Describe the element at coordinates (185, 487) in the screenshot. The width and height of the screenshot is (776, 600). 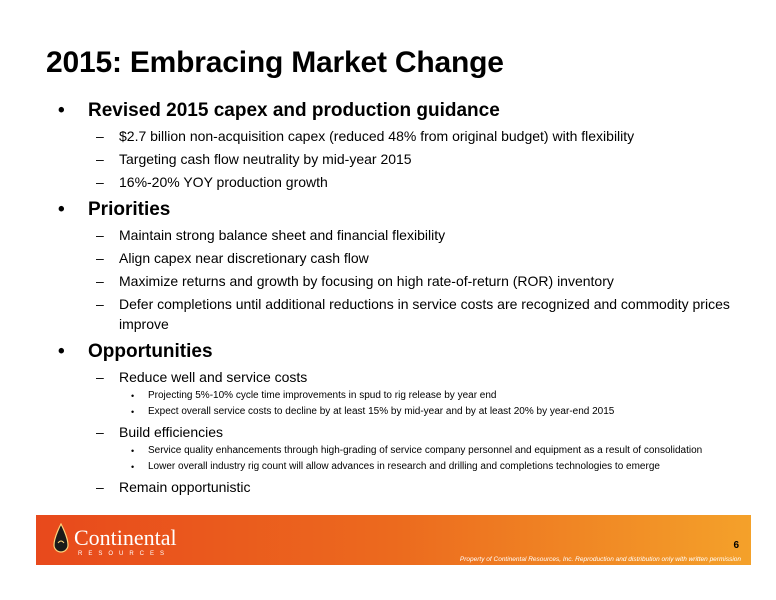
I see `list-item-text: Remain opportunistic` at that location.